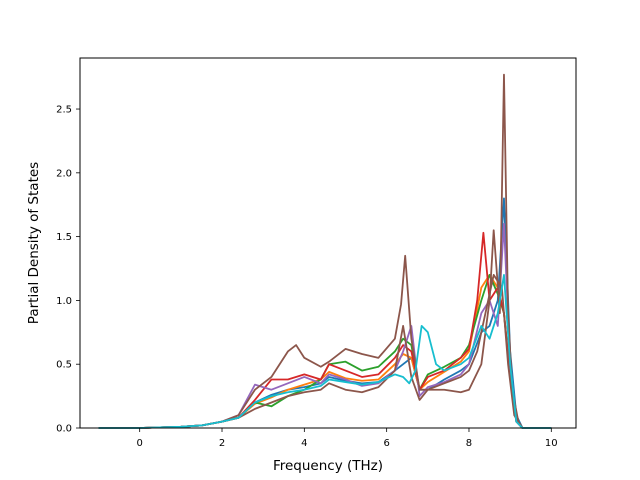  Describe the element at coordinates (68, 270) in the screenshot. I see `y-axis-ticks: 0.0 0.5 1.0 1.5 2.0 2.5` at that location.